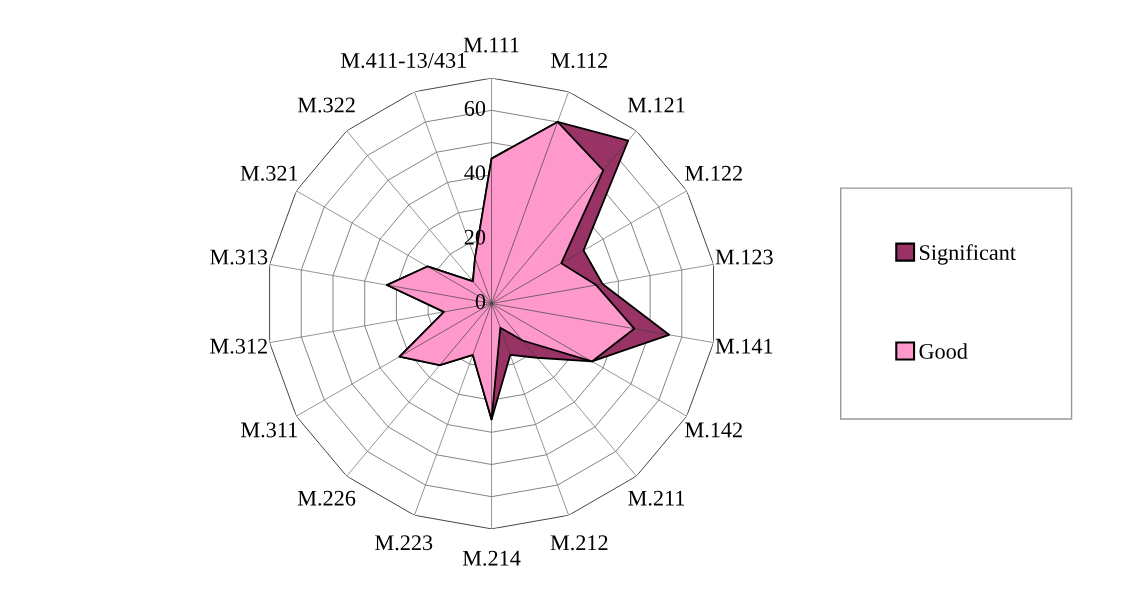  What do you see at coordinates (326, 498) in the screenshot?
I see `spoke-label: M.226` at bounding box center [326, 498].